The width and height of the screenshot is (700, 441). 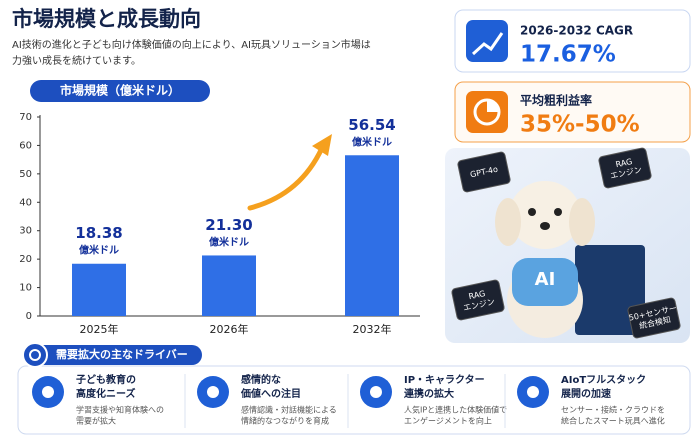 What do you see at coordinates (613, 421) in the screenshot?
I see `driver-description: 統合したスマート玩具へ進化` at bounding box center [613, 421].